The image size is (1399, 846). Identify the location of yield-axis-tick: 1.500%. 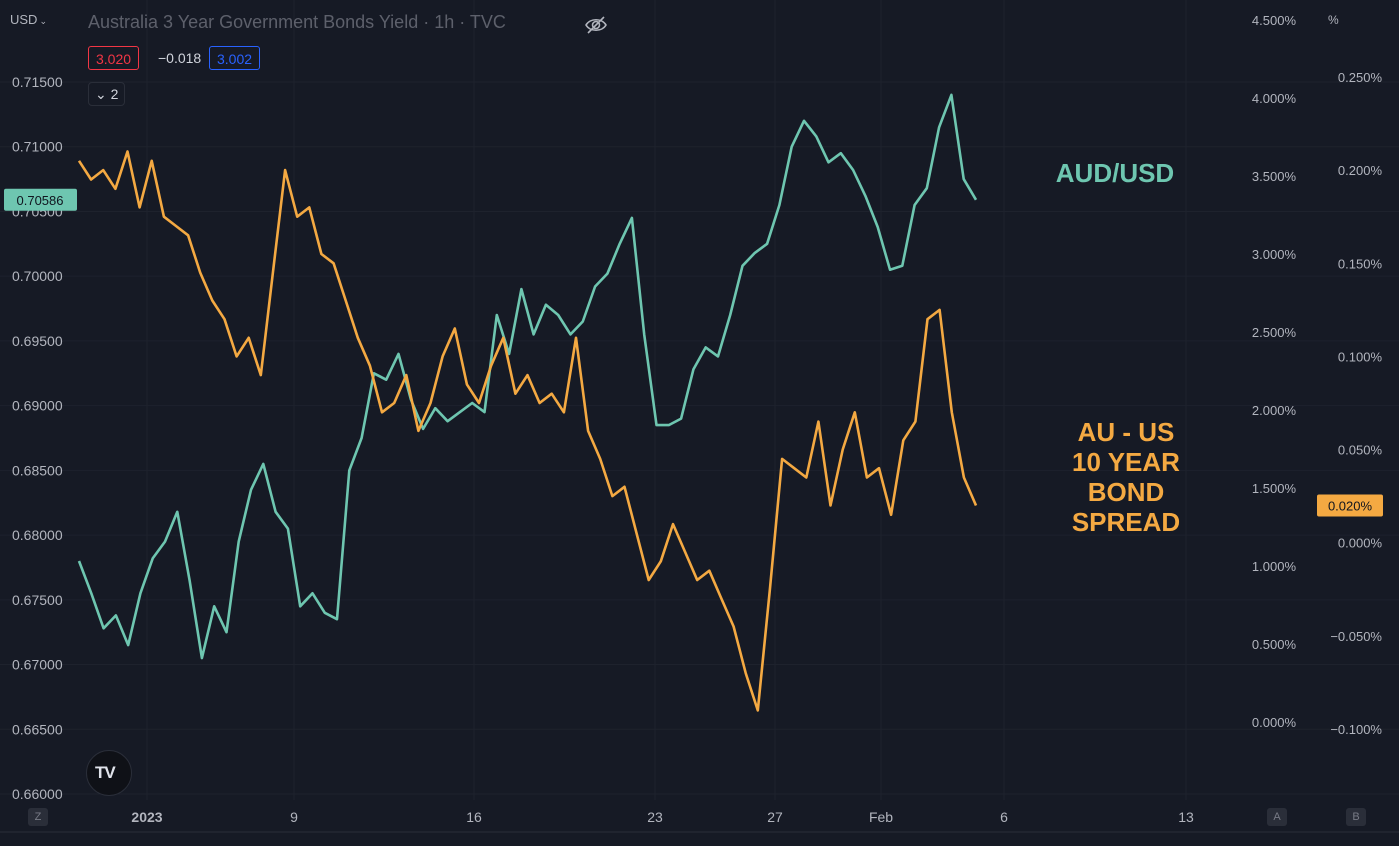
(1274, 488).